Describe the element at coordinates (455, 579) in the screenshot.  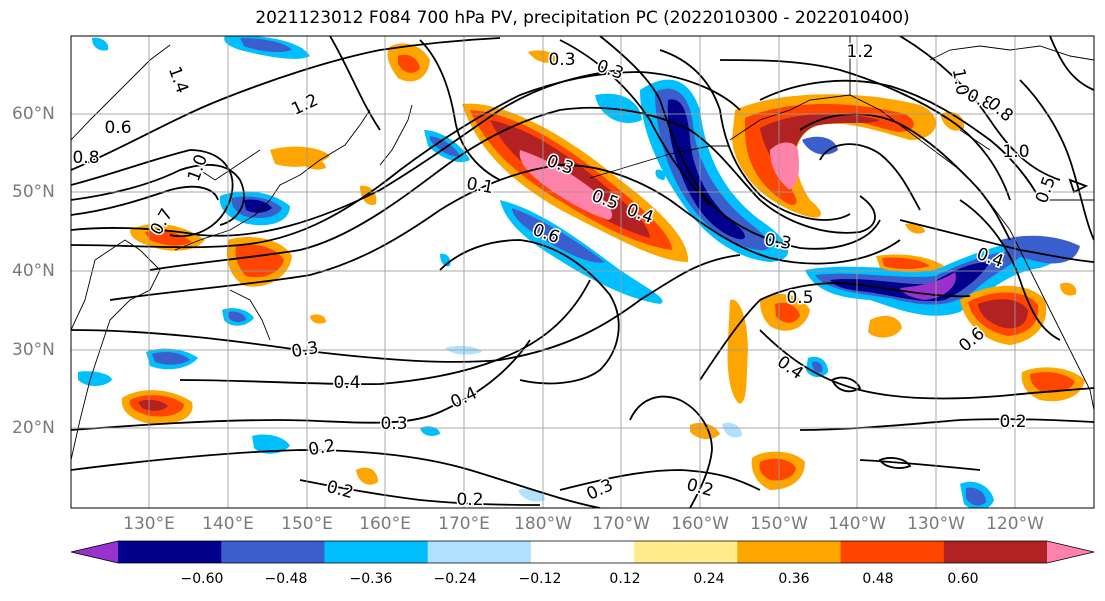
I see `colorbar-tick: −0.24` at that location.